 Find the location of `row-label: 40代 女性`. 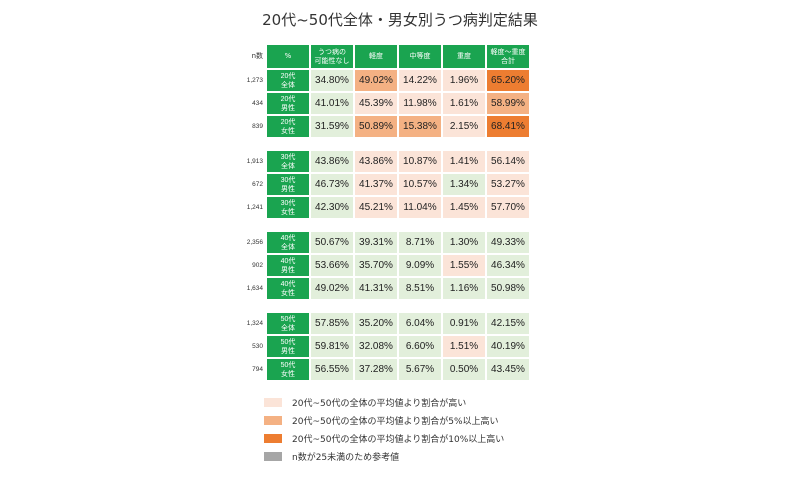

row-label: 40代 女性 is located at coordinates (288, 288).